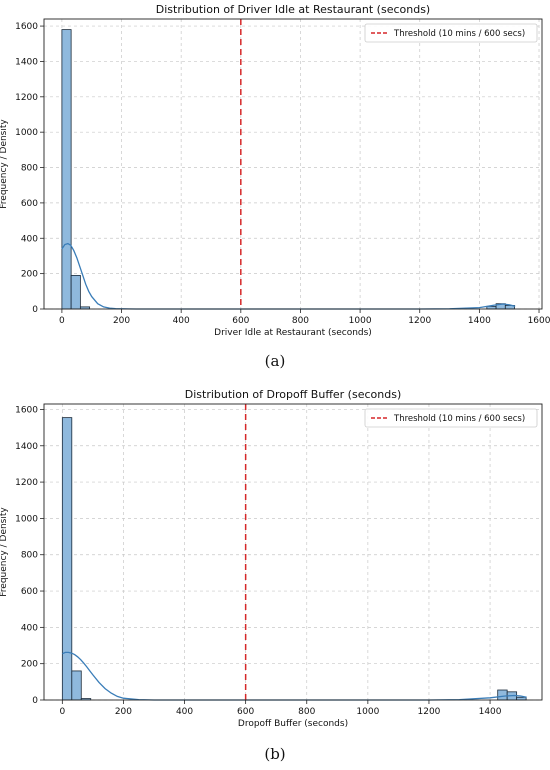 The width and height of the screenshot is (550, 770). What do you see at coordinates (539, 321) in the screenshot?
I see `chart-a-xtick-label: 1600` at bounding box center [539, 321].